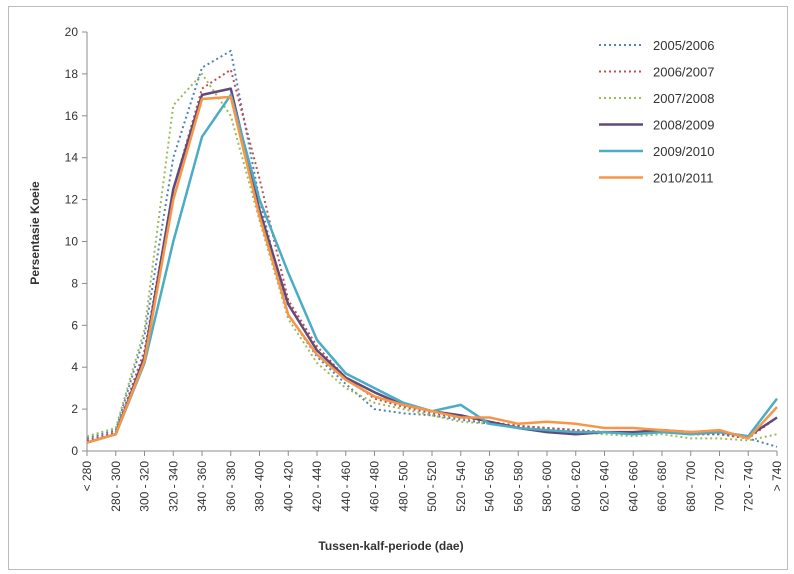 The width and height of the screenshot is (794, 574). What do you see at coordinates (145, 486) in the screenshot?
I see `x-tick-label: 300 - 320` at bounding box center [145, 486].